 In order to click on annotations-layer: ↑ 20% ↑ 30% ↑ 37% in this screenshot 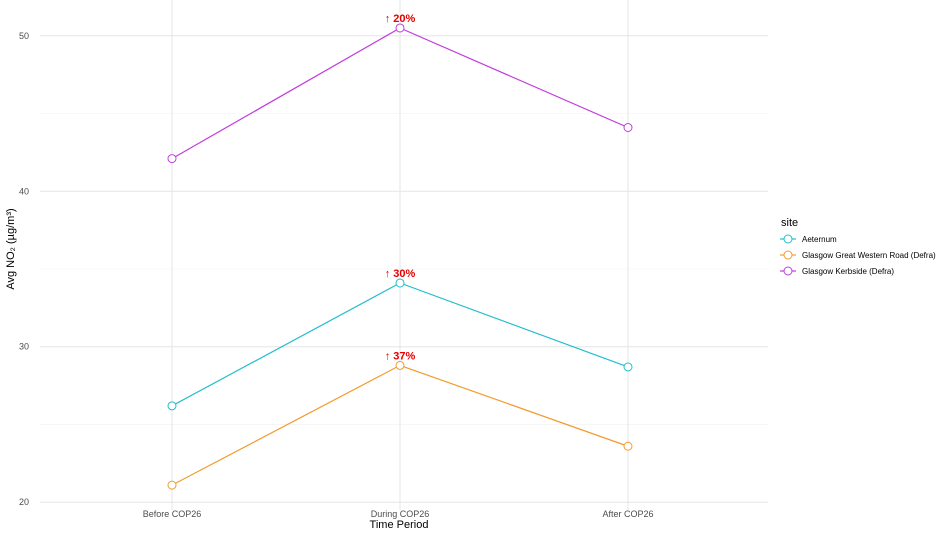, I will do `click(400, 187)`.